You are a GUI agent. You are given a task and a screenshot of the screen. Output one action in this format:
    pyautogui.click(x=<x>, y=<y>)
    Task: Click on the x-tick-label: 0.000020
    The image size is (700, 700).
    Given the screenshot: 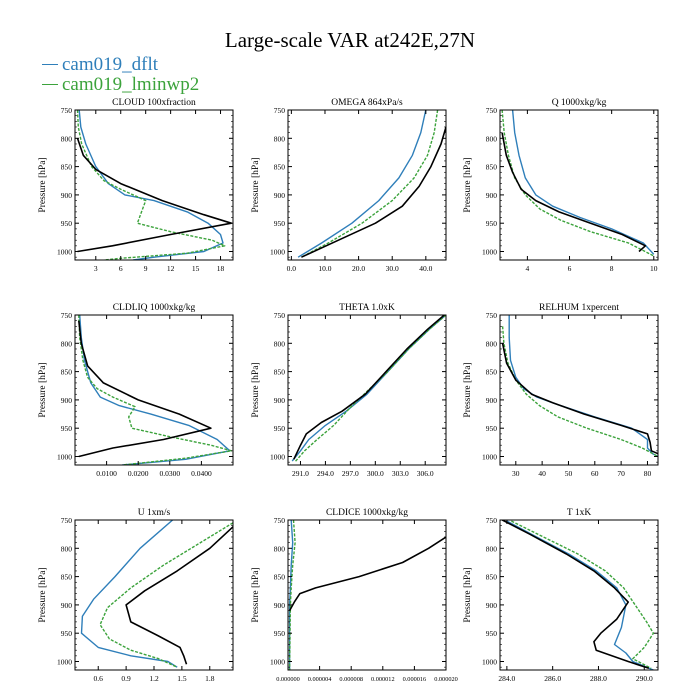 What is the action you would take?
    pyautogui.click(x=446, y=679)
    